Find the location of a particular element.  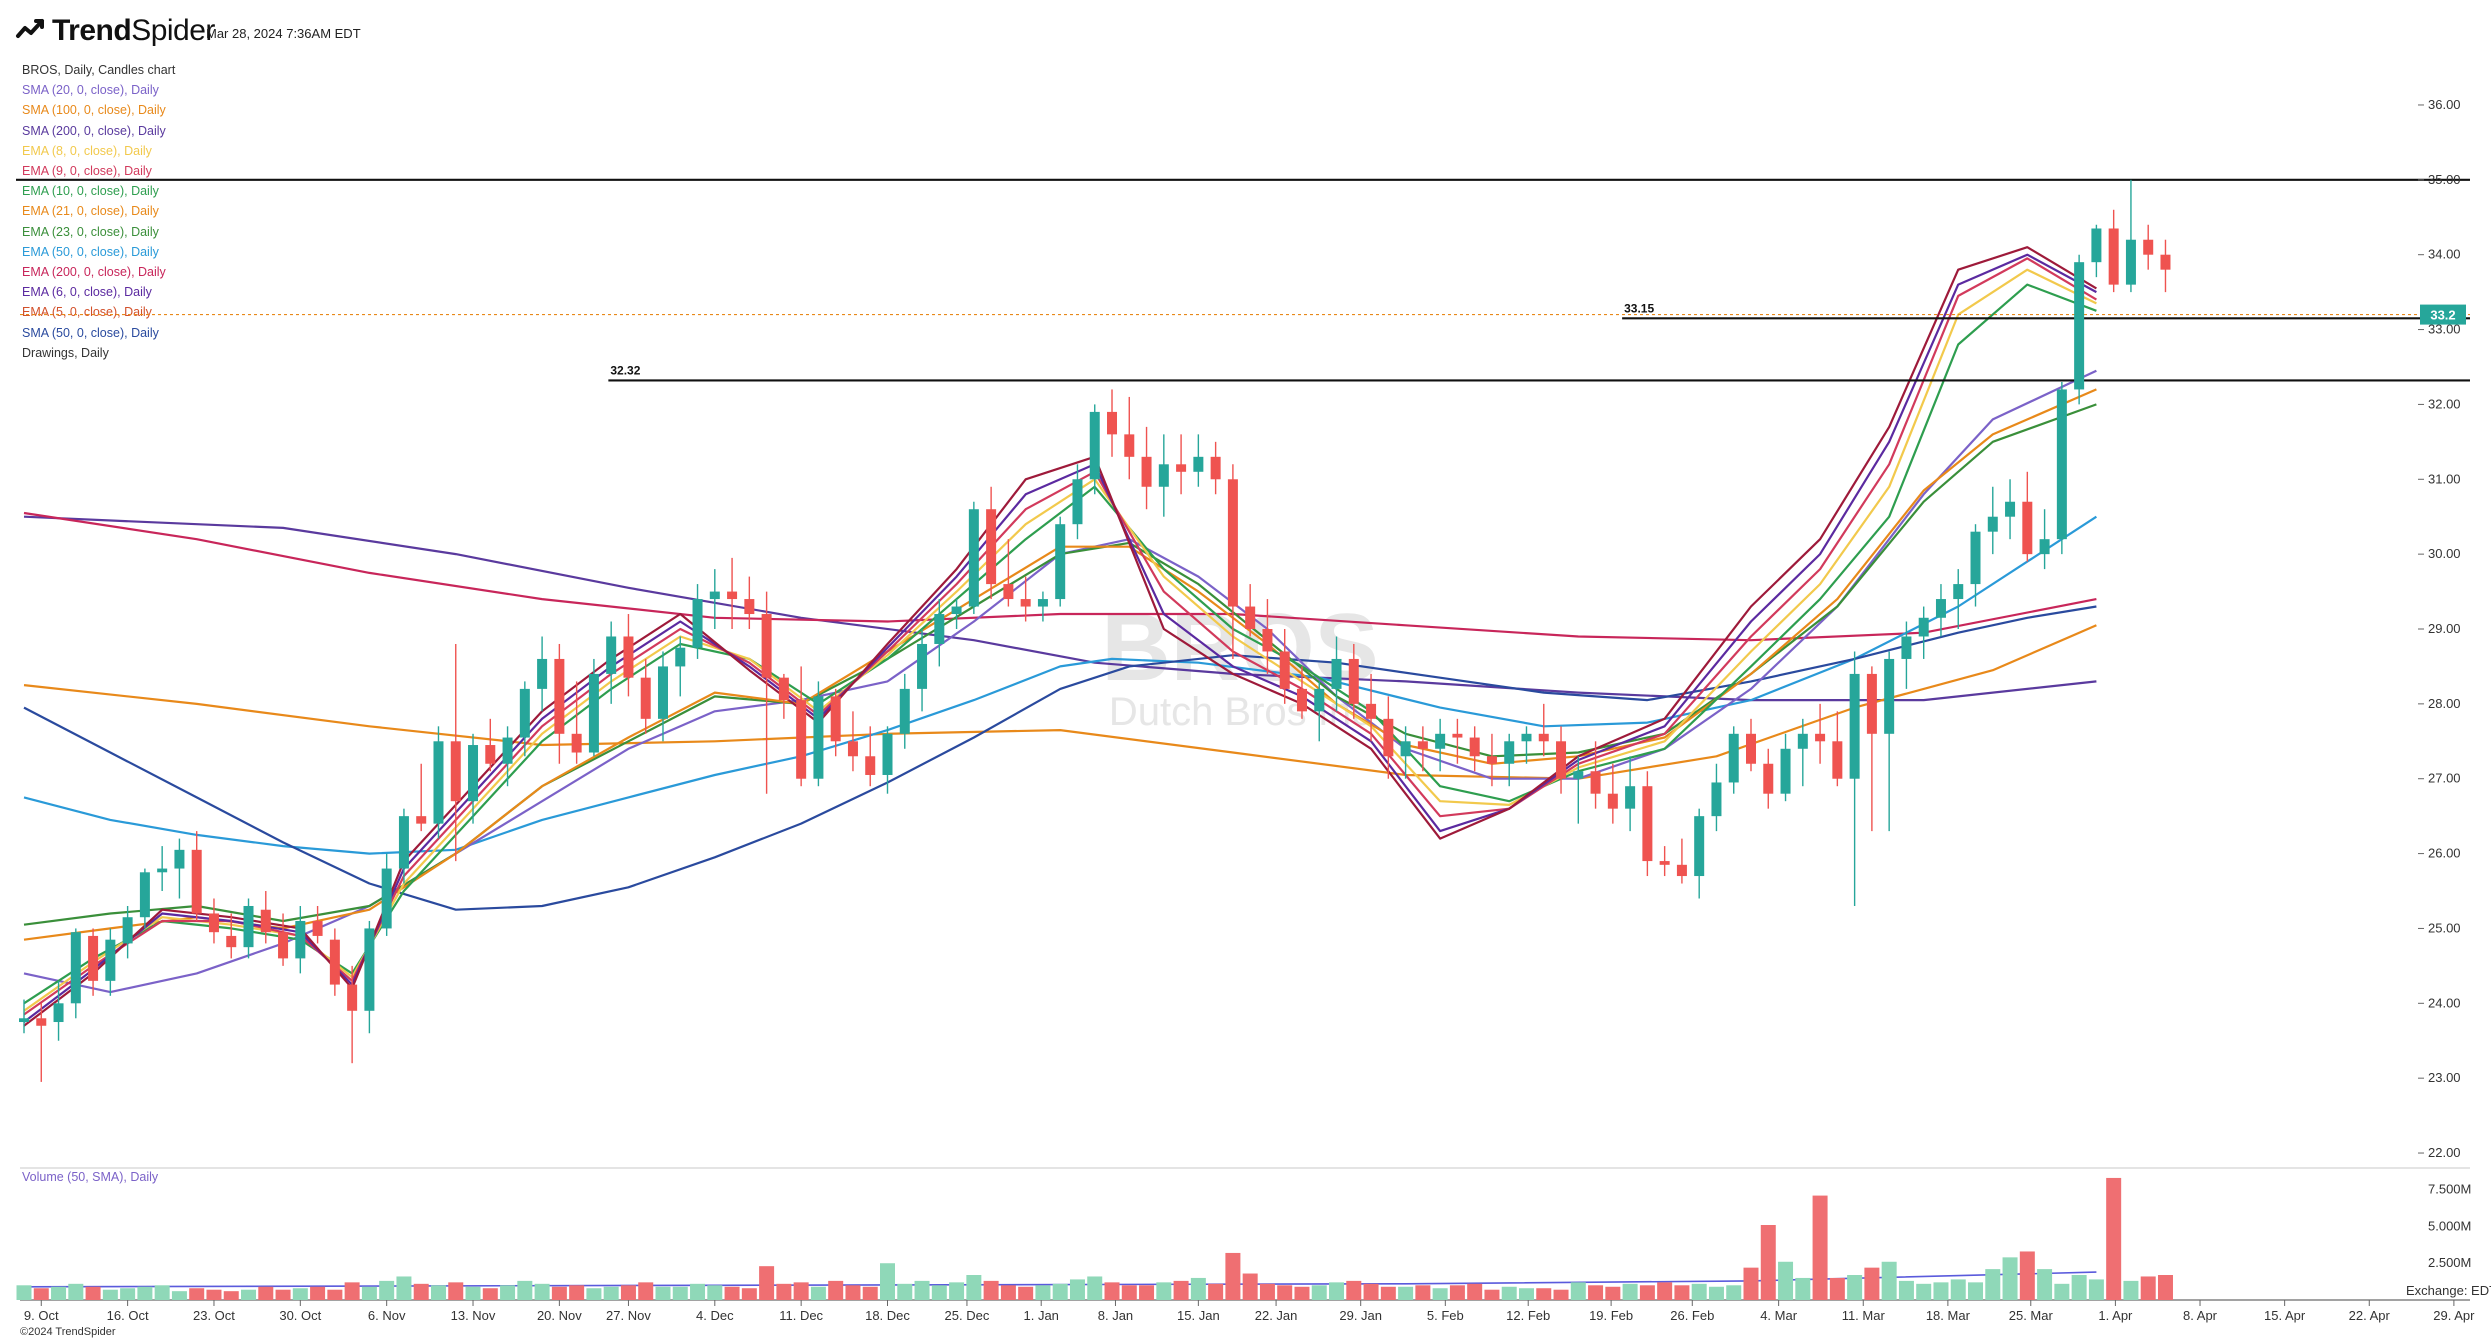

legend-item: EMA (6, 0, close), Daily is located at coordinates (87, 292).